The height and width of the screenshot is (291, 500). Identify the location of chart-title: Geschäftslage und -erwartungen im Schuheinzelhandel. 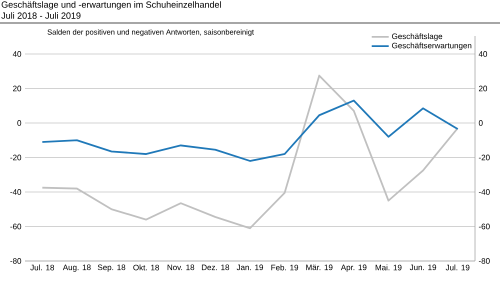
(111, 5).